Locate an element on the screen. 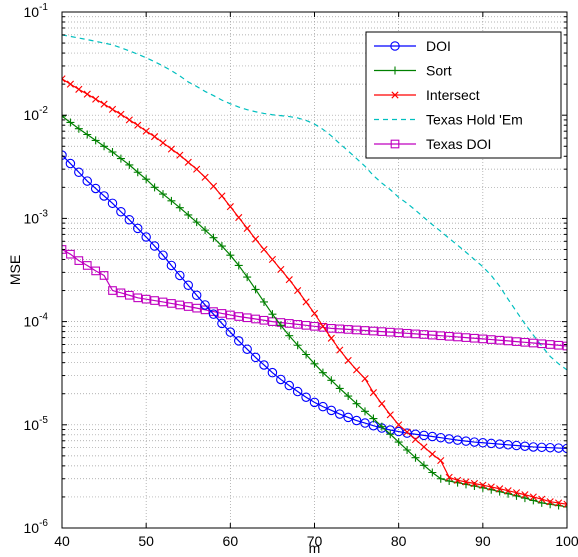 This screenshot has height=557, width=578. legend-marker-texas-doi is located at coordinates (395, 144).